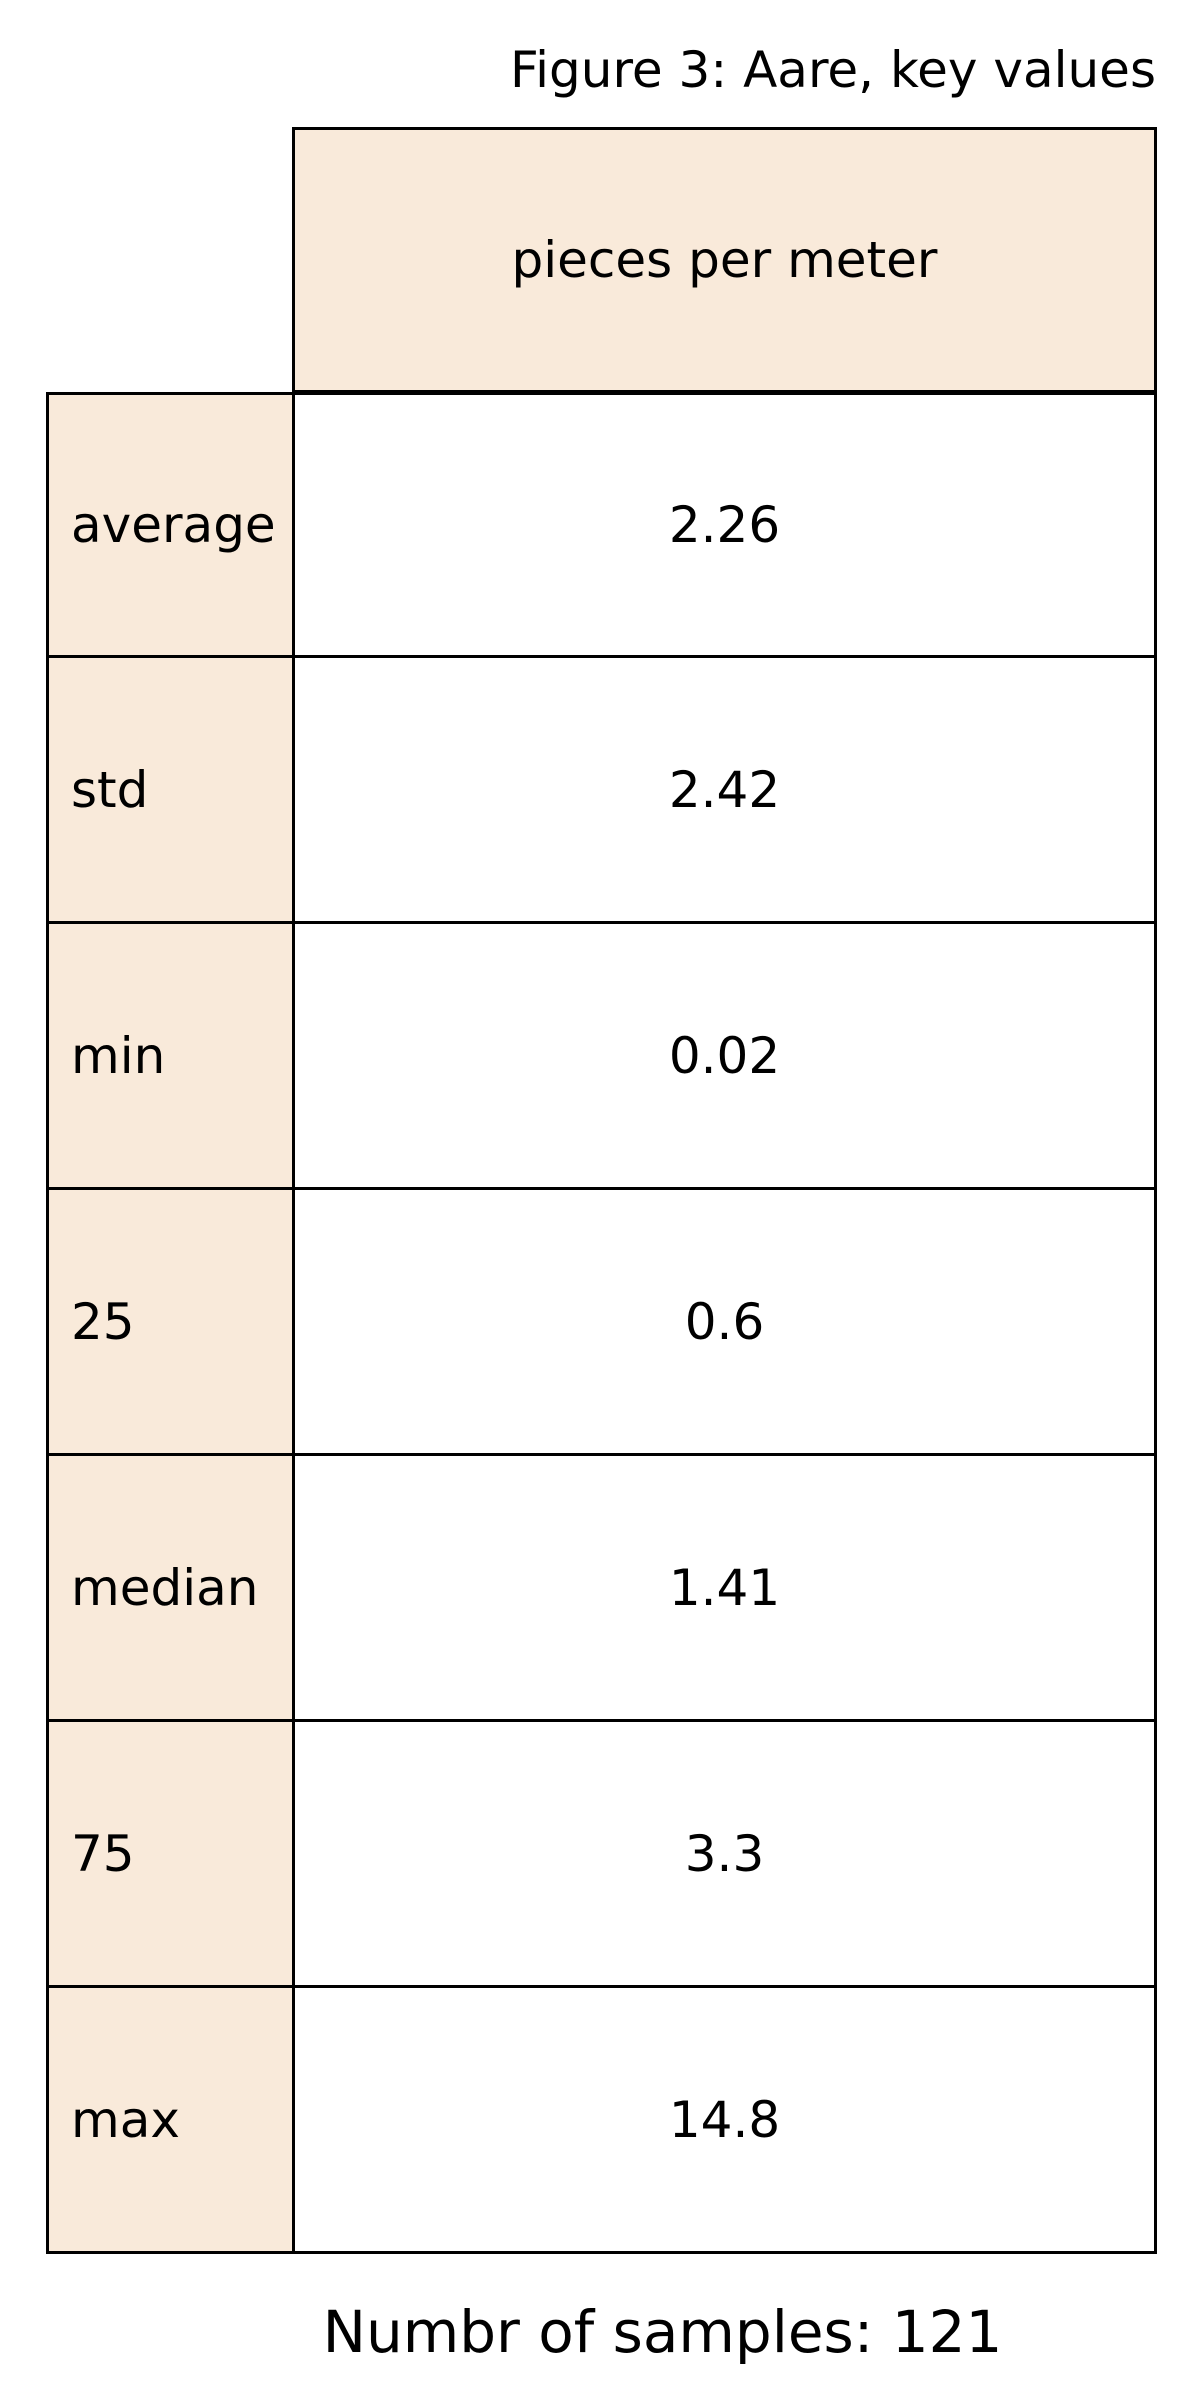 The width and height of the screenshot is (1200, 2400). I want to click on column-header: pieces per meter, so click(724, 260).